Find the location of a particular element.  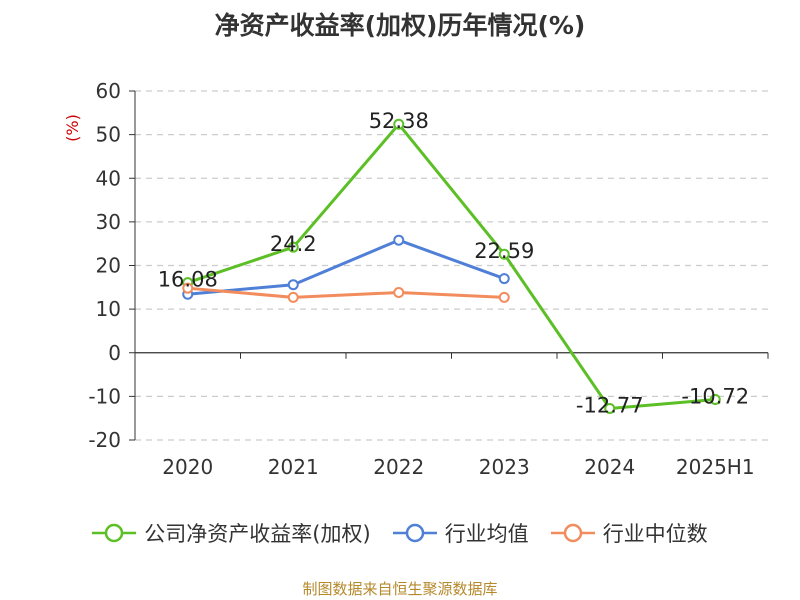

data-label: -12.77 is located at coordinates (610, 405).